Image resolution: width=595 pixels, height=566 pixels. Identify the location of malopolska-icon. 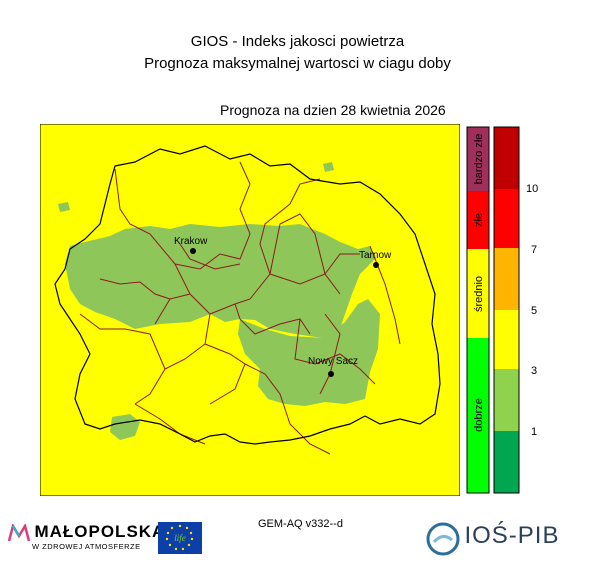
(19, 532).